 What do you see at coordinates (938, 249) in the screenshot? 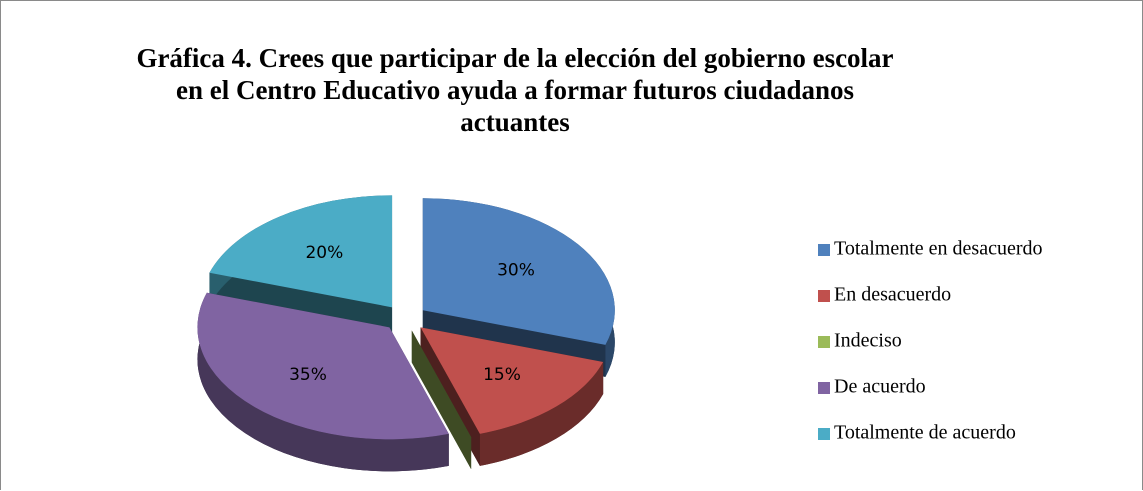
I see `legend-label: Totalmente en desacuerdo` at bounding box center [938, 249].